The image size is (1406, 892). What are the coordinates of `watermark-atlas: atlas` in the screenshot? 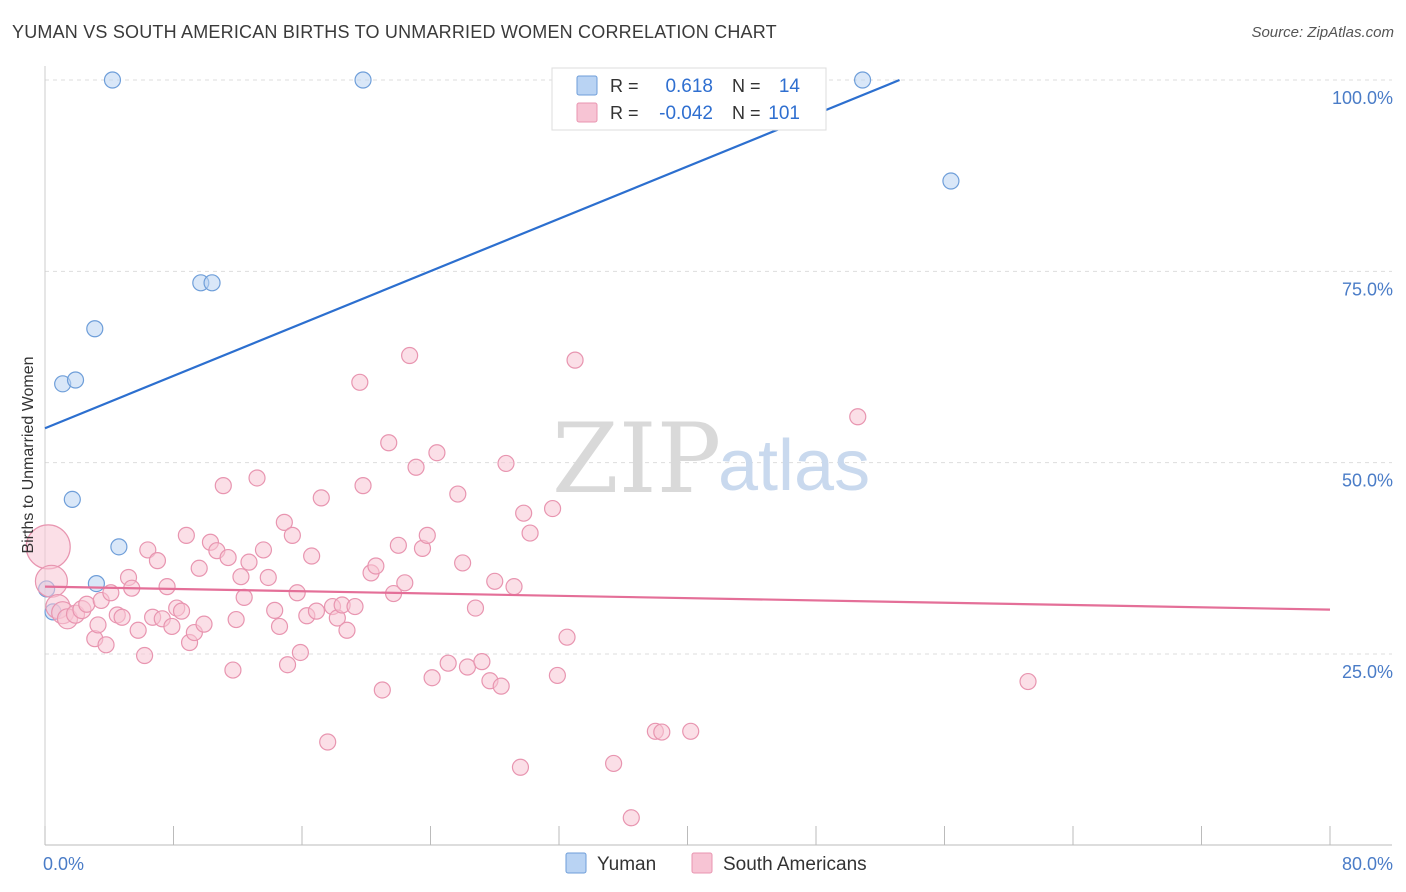 It's located at (794, 466).